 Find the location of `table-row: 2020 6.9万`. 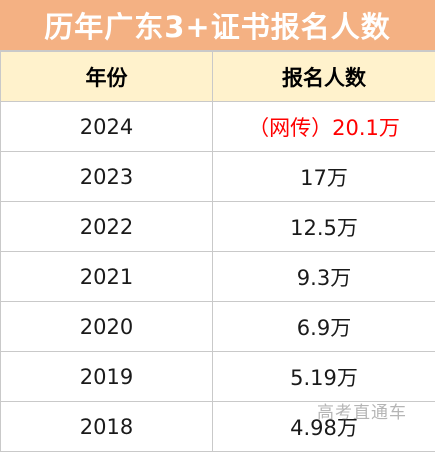

table-row: 2020 6.9万 is located at coordinates (218, 327).